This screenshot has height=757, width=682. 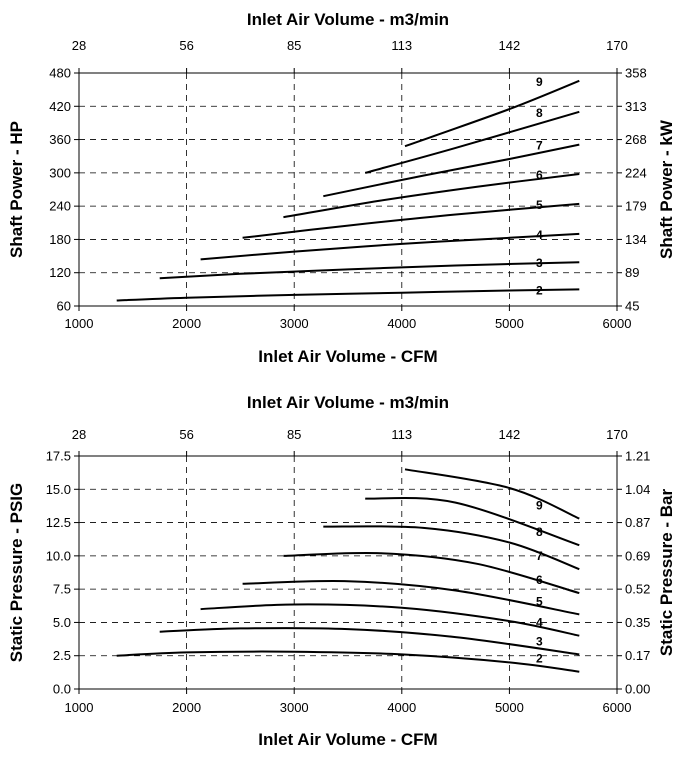 What do you see at coordinates (637, 689) in the screenshot?
I see `y2-tick-label: 0.00` at bounding box center [637, 689].